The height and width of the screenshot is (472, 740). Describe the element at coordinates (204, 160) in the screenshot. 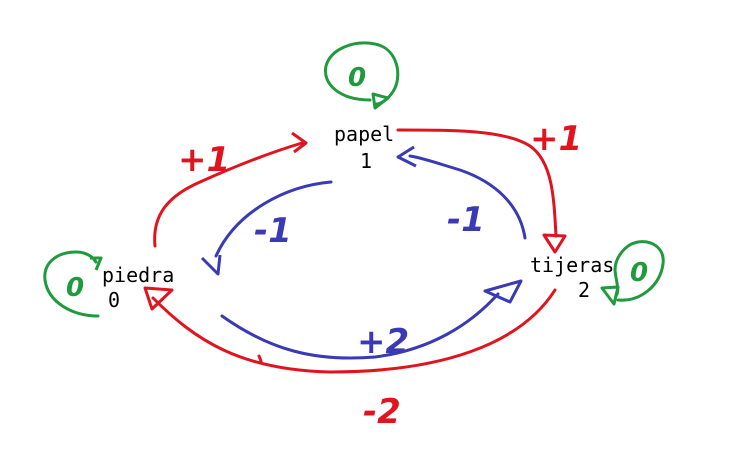

I see `edge-piedra-to-papel-label: +1` at that location.